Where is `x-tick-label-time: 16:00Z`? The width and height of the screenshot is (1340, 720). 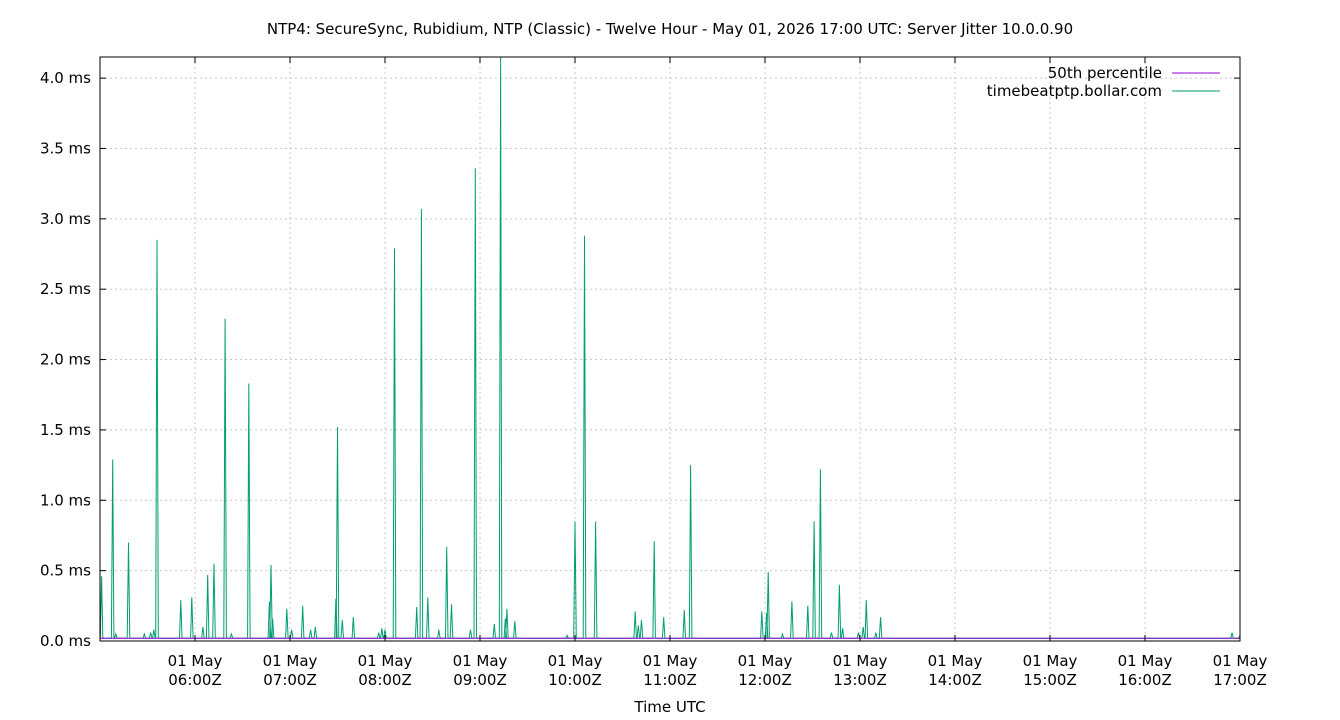
x-tick-label-time: 16:00Z is located at coordinates (1145, 680).